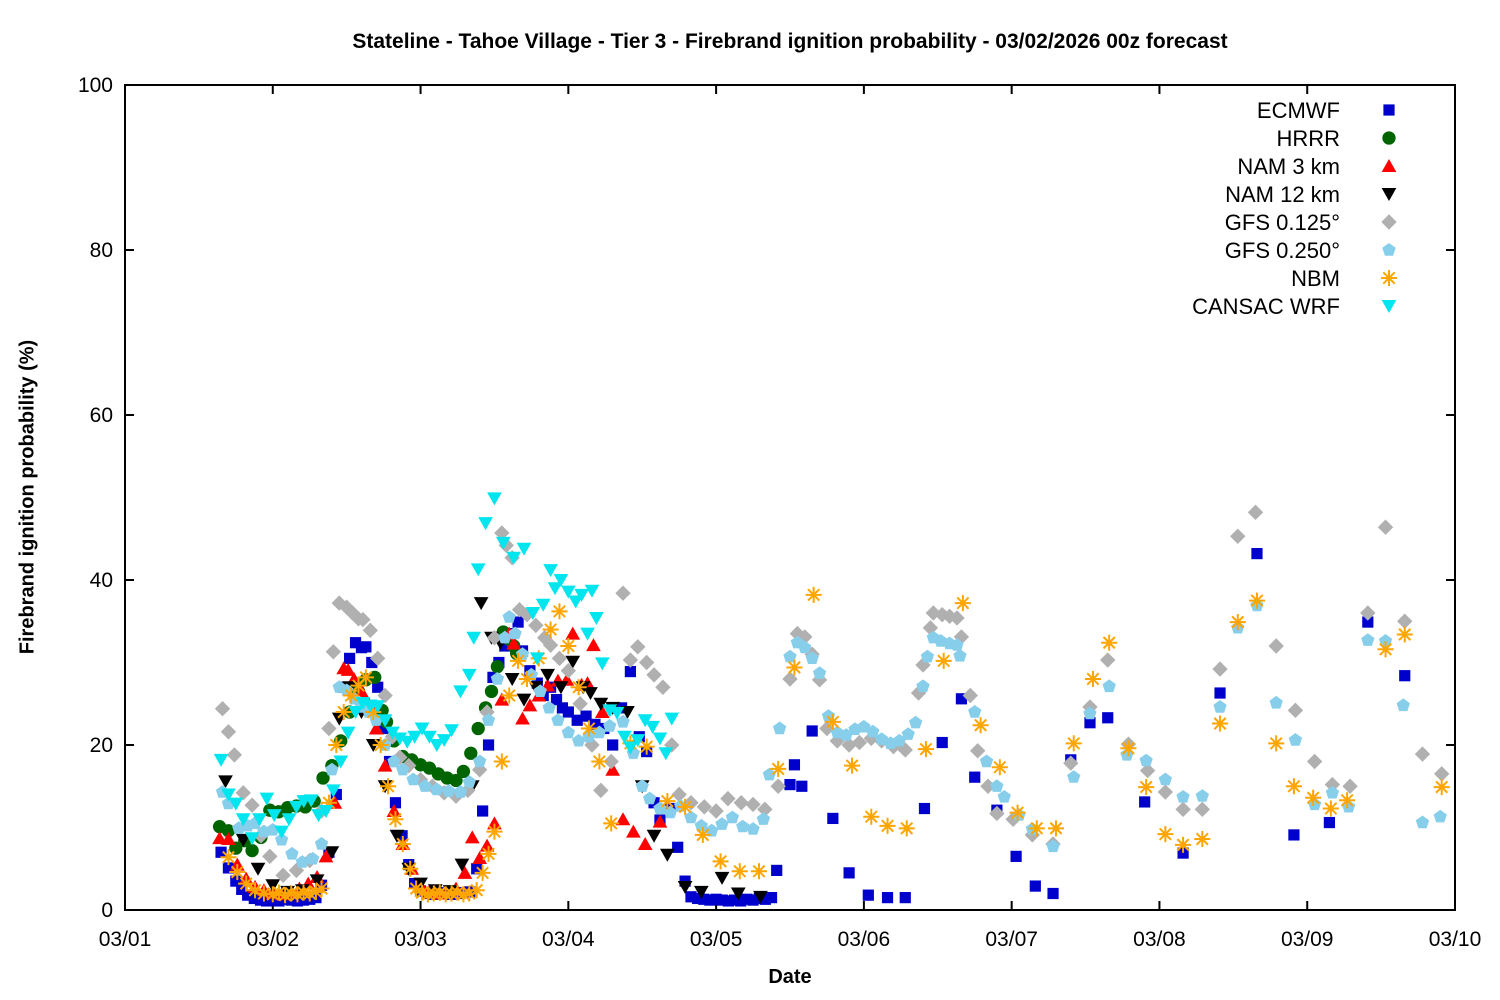  I want to click on legend-label: GFS 0.250°, so click(1282, 250).